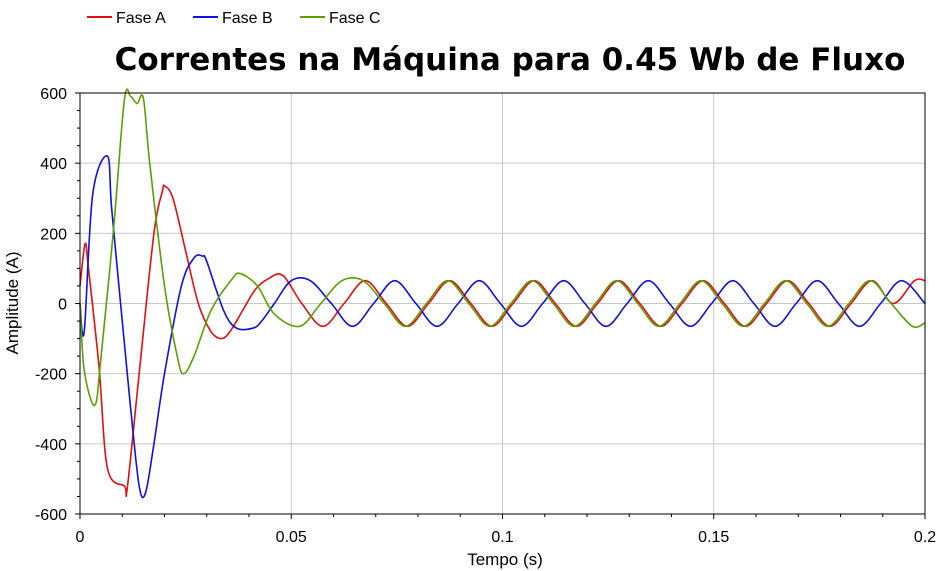  Describe the element at coordinates (355, 18) in the screenshot. I see `legend-label: Fase C` at that location.